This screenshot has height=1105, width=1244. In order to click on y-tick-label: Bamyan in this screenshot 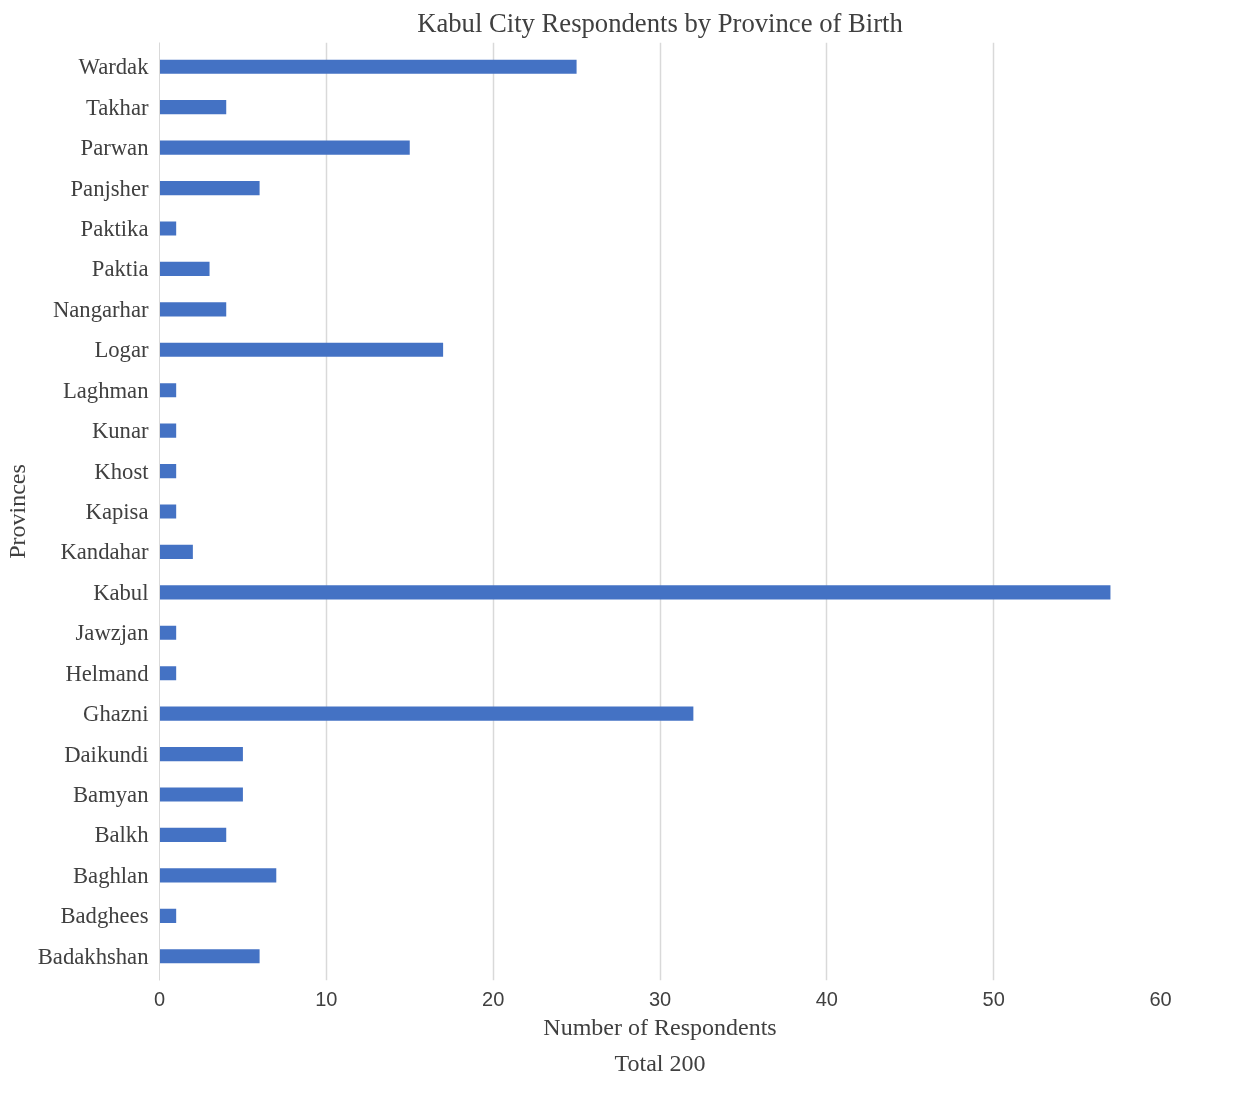, I will do `click(111, 795)`.